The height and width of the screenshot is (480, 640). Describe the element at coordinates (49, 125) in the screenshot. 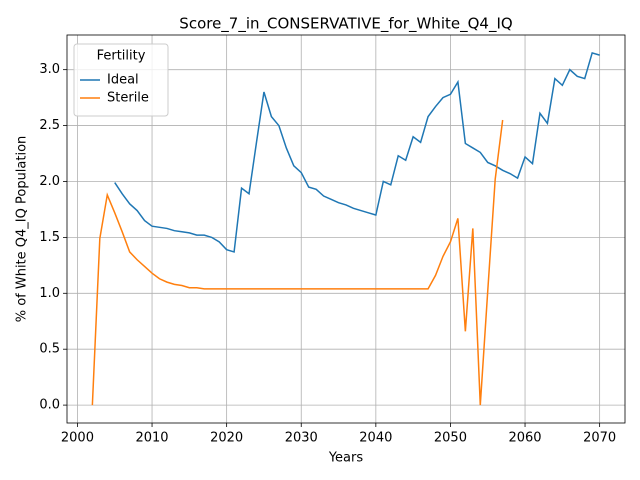

I see `y-tick-label: 2.5` at that location.